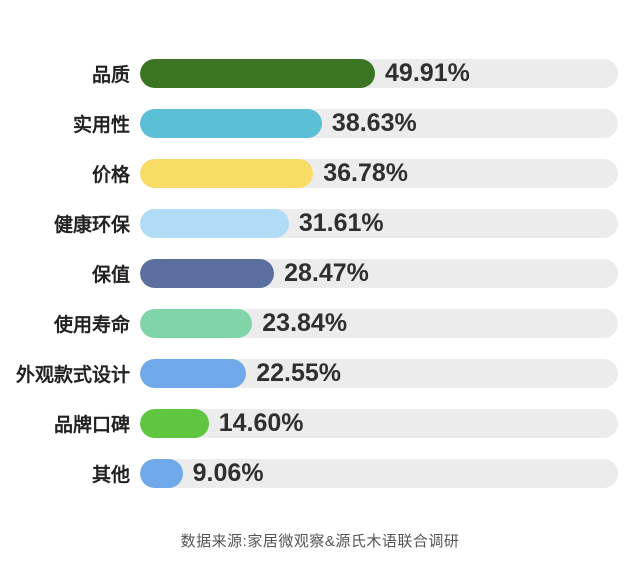 The image size is (640, 584). I want to click on bar-track: 28.47%, so click(379, 273).